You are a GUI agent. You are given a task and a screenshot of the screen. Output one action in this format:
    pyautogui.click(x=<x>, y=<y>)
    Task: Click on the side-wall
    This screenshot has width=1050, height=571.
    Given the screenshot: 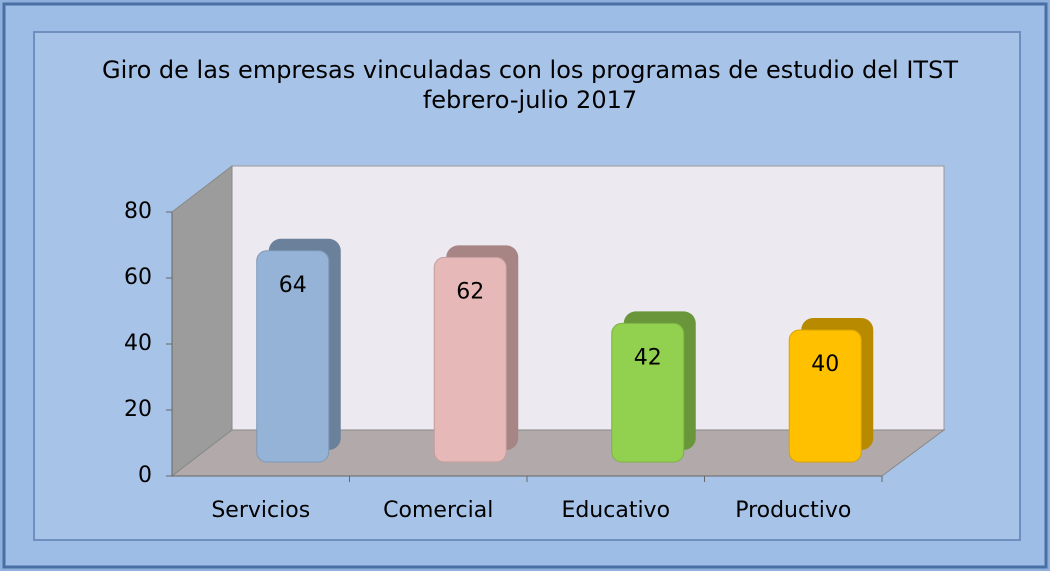 What is the action you would take?
    pyautogui.click(x=202, y=321)
    